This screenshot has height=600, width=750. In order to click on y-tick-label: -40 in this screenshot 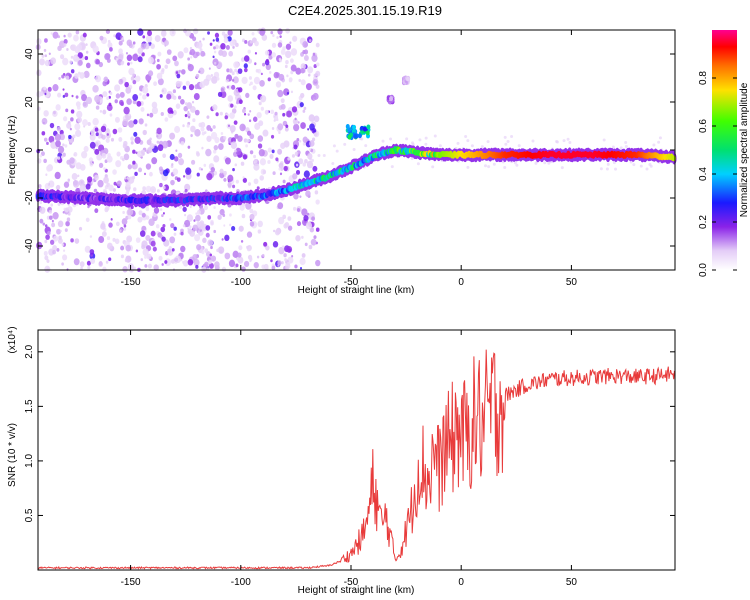, I will do `click(29, 245)`.